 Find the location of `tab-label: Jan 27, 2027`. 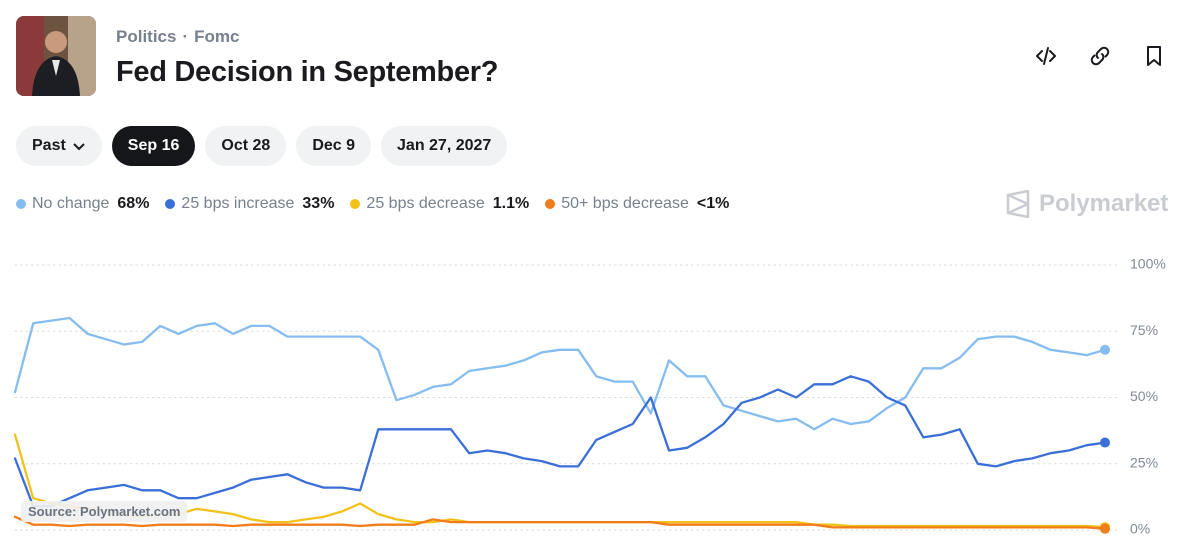

tab-label: Jan 27, 2027 is located at coordinates (444, 145).